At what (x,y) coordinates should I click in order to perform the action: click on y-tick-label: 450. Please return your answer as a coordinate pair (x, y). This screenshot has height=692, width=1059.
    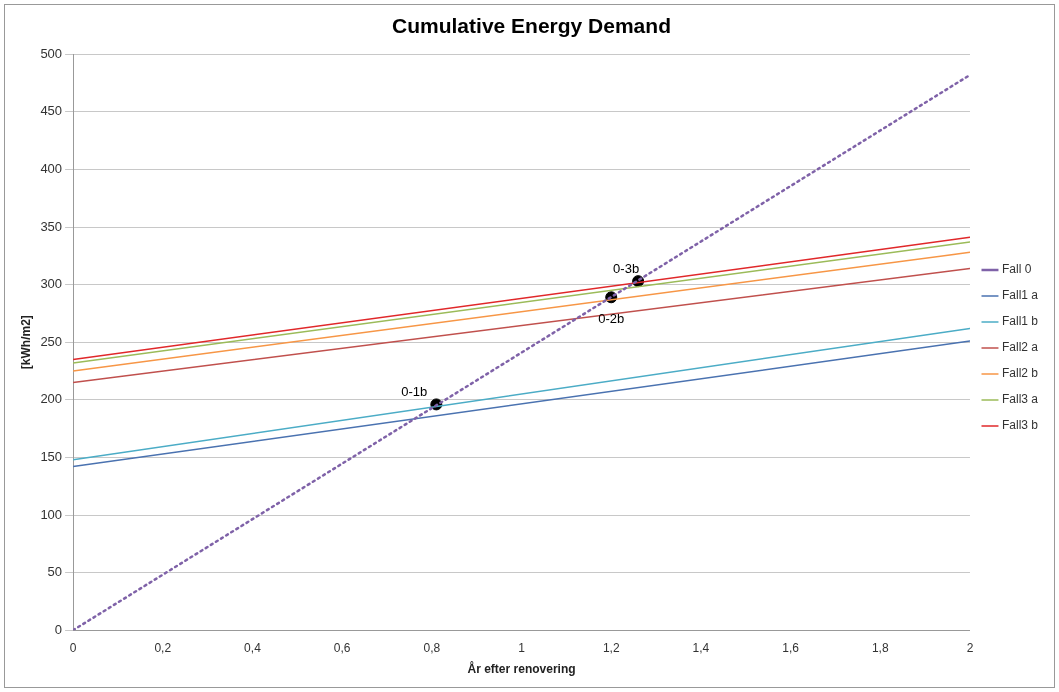
    Looking at the image, I should click on (51, 111).